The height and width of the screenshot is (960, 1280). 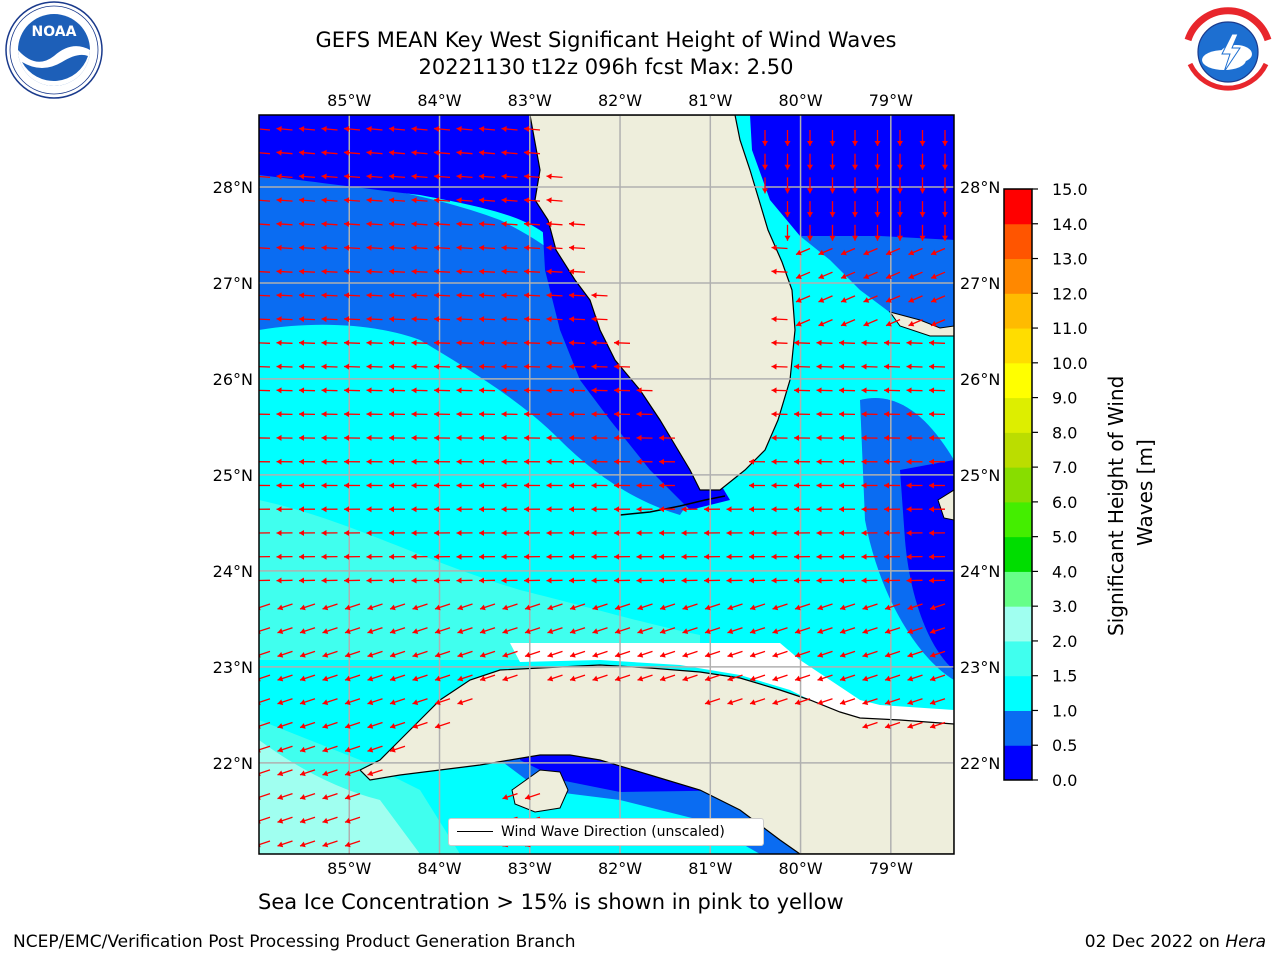 What do you see at coordinates (1064, 745) in the screenshot?
I see `colorbar-tick-label: 0.5` at bounding box center [1064, 745].